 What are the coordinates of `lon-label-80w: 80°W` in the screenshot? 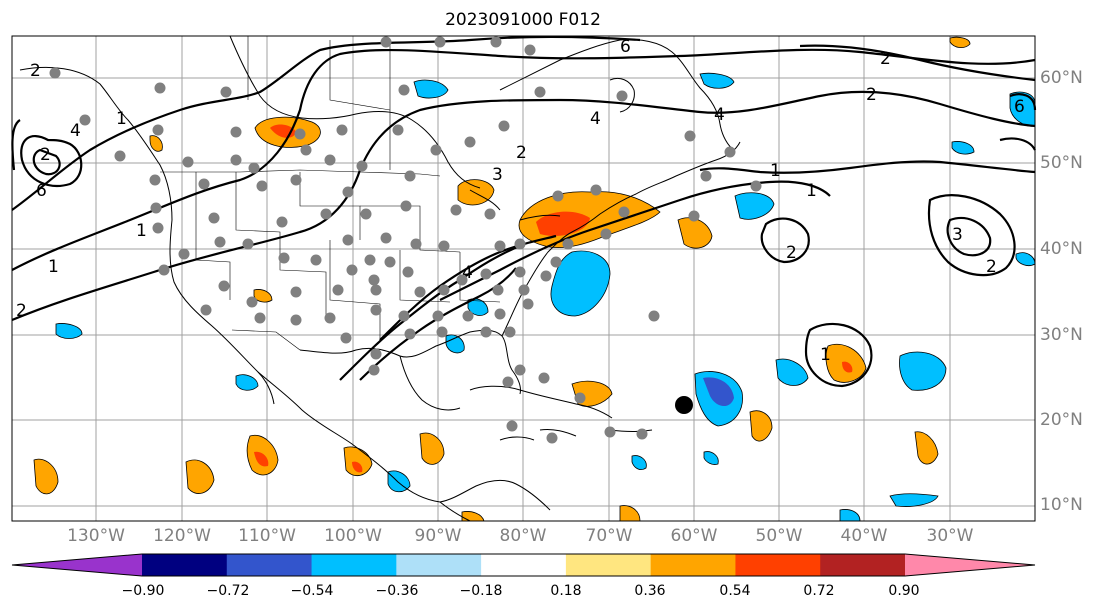 It's located at (523, 536).